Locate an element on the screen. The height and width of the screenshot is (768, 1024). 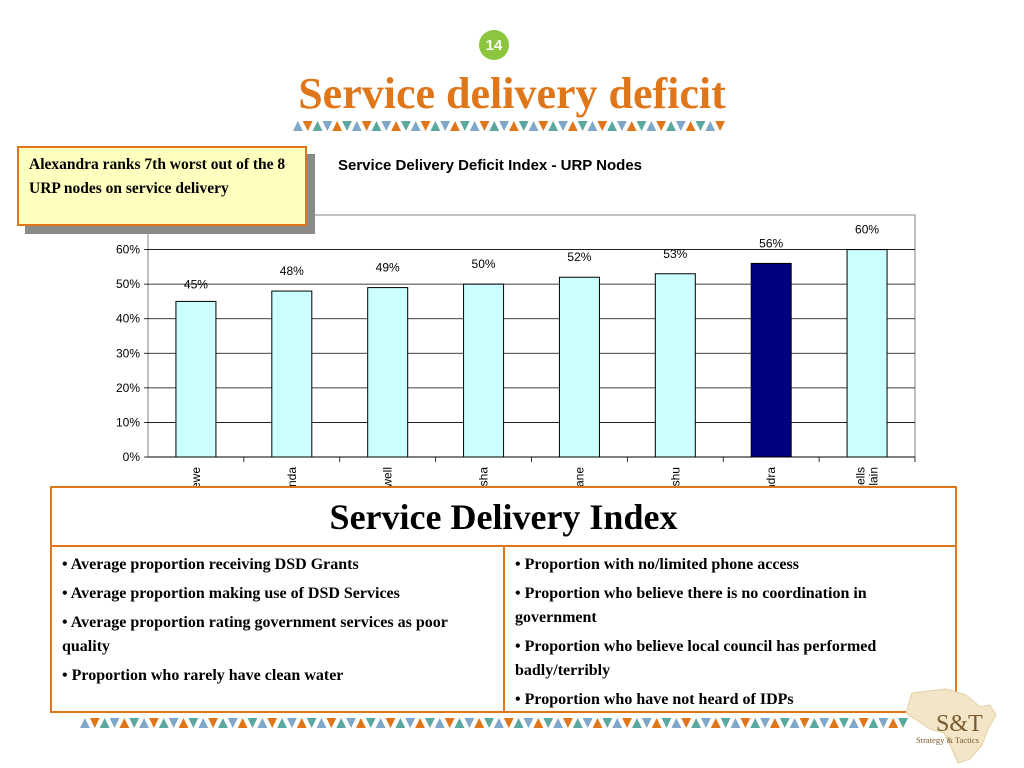
y-tick-label: 60% is located at coordinates (128, 250).